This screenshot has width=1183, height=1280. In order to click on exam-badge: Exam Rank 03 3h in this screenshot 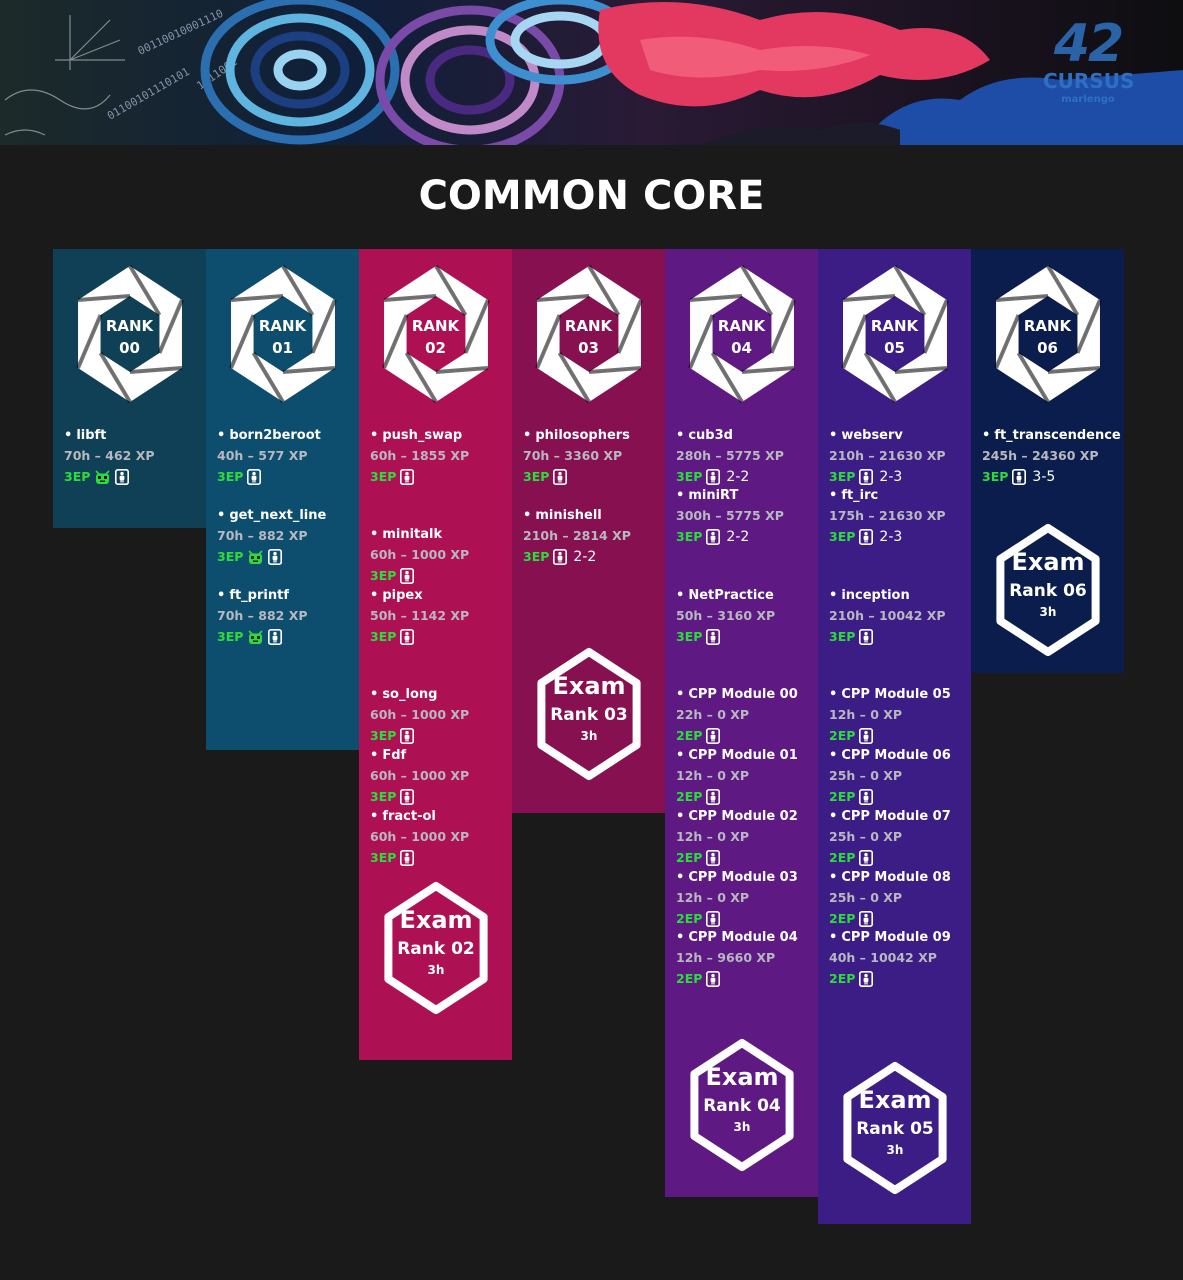, I will do `click(589, 714)`.